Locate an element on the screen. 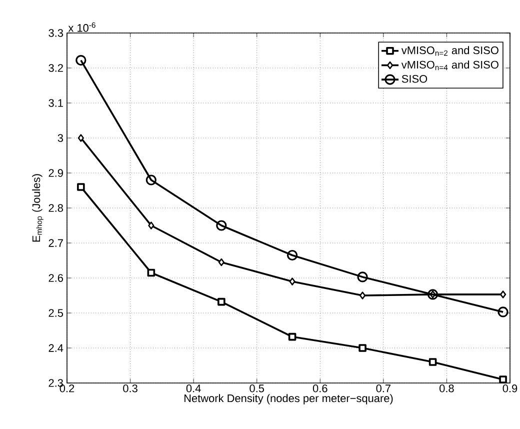 The image size is (520, 429). y-tick-label: 2.5 is located at coordinates (56, 313).